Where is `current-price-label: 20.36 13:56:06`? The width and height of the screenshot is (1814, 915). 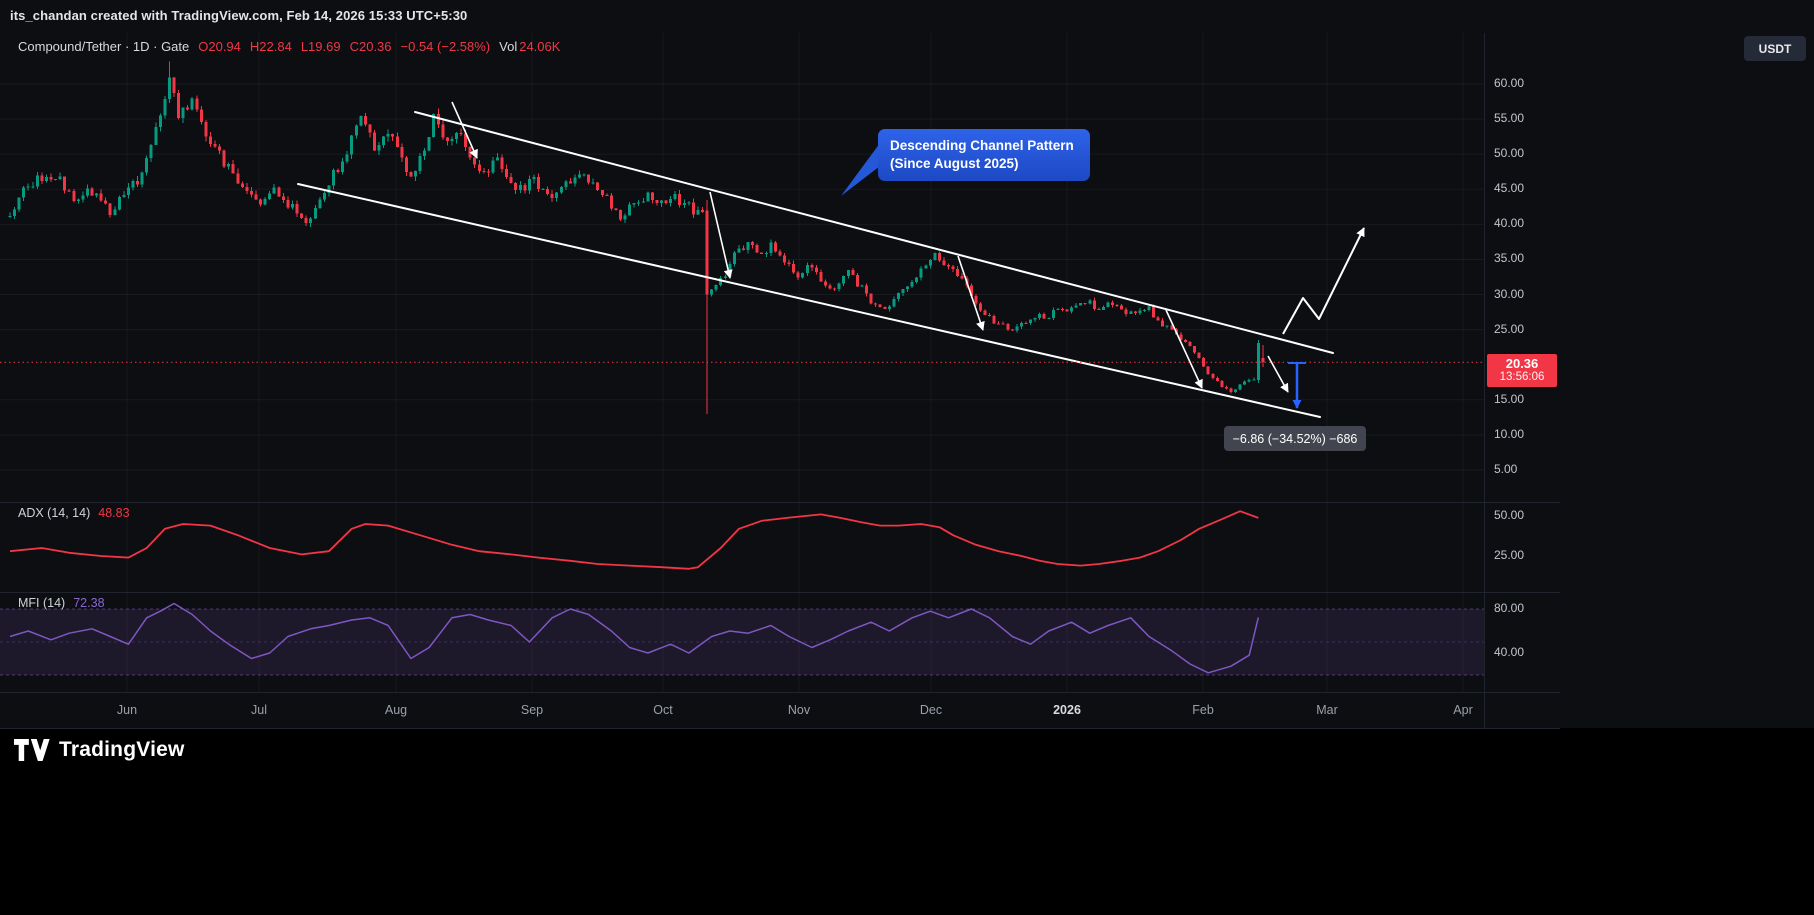
current-price-label: 20.36 13:56:06 is located at coordinates (1522, 370).